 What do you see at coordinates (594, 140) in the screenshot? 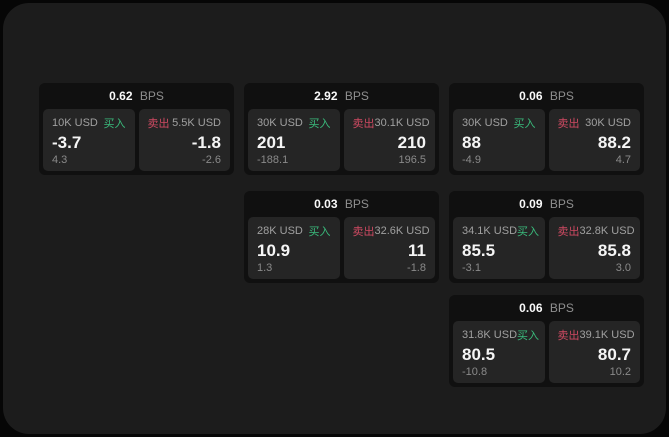
I see `sell-panel: 卖出 30K USD 88.2 4.7` at bounding box center [594, 140].